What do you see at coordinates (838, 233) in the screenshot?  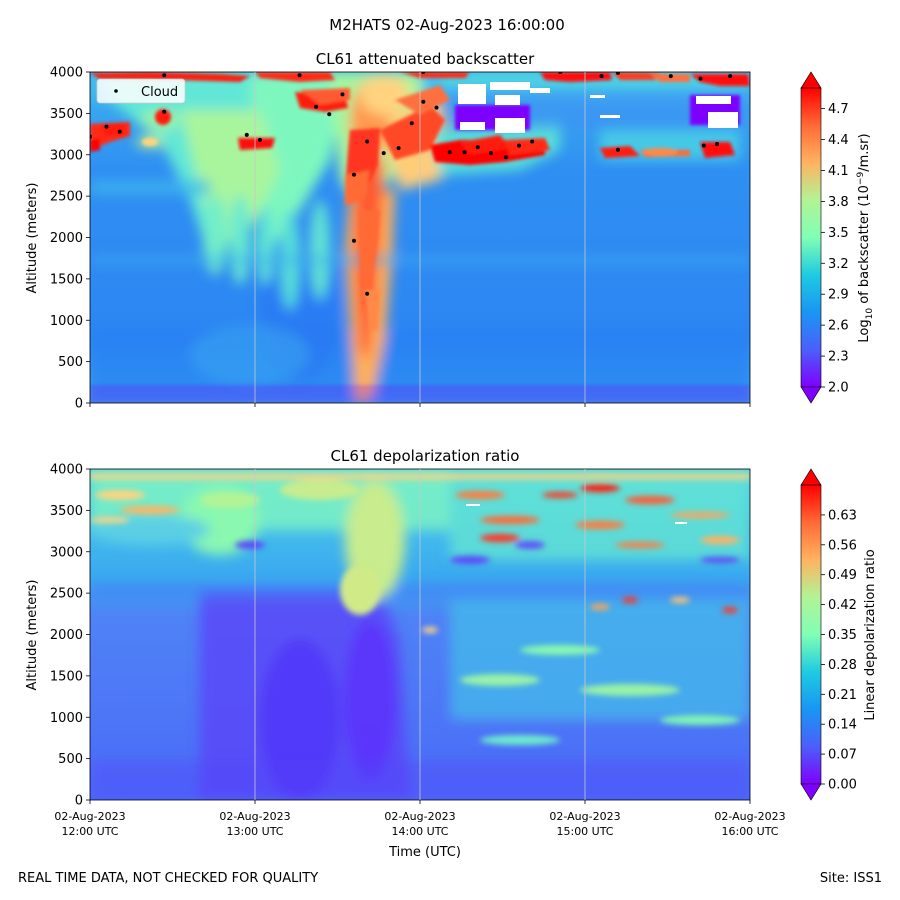 I see `colorbar-tick-label: 3.5` at bounding box center [838, 233].